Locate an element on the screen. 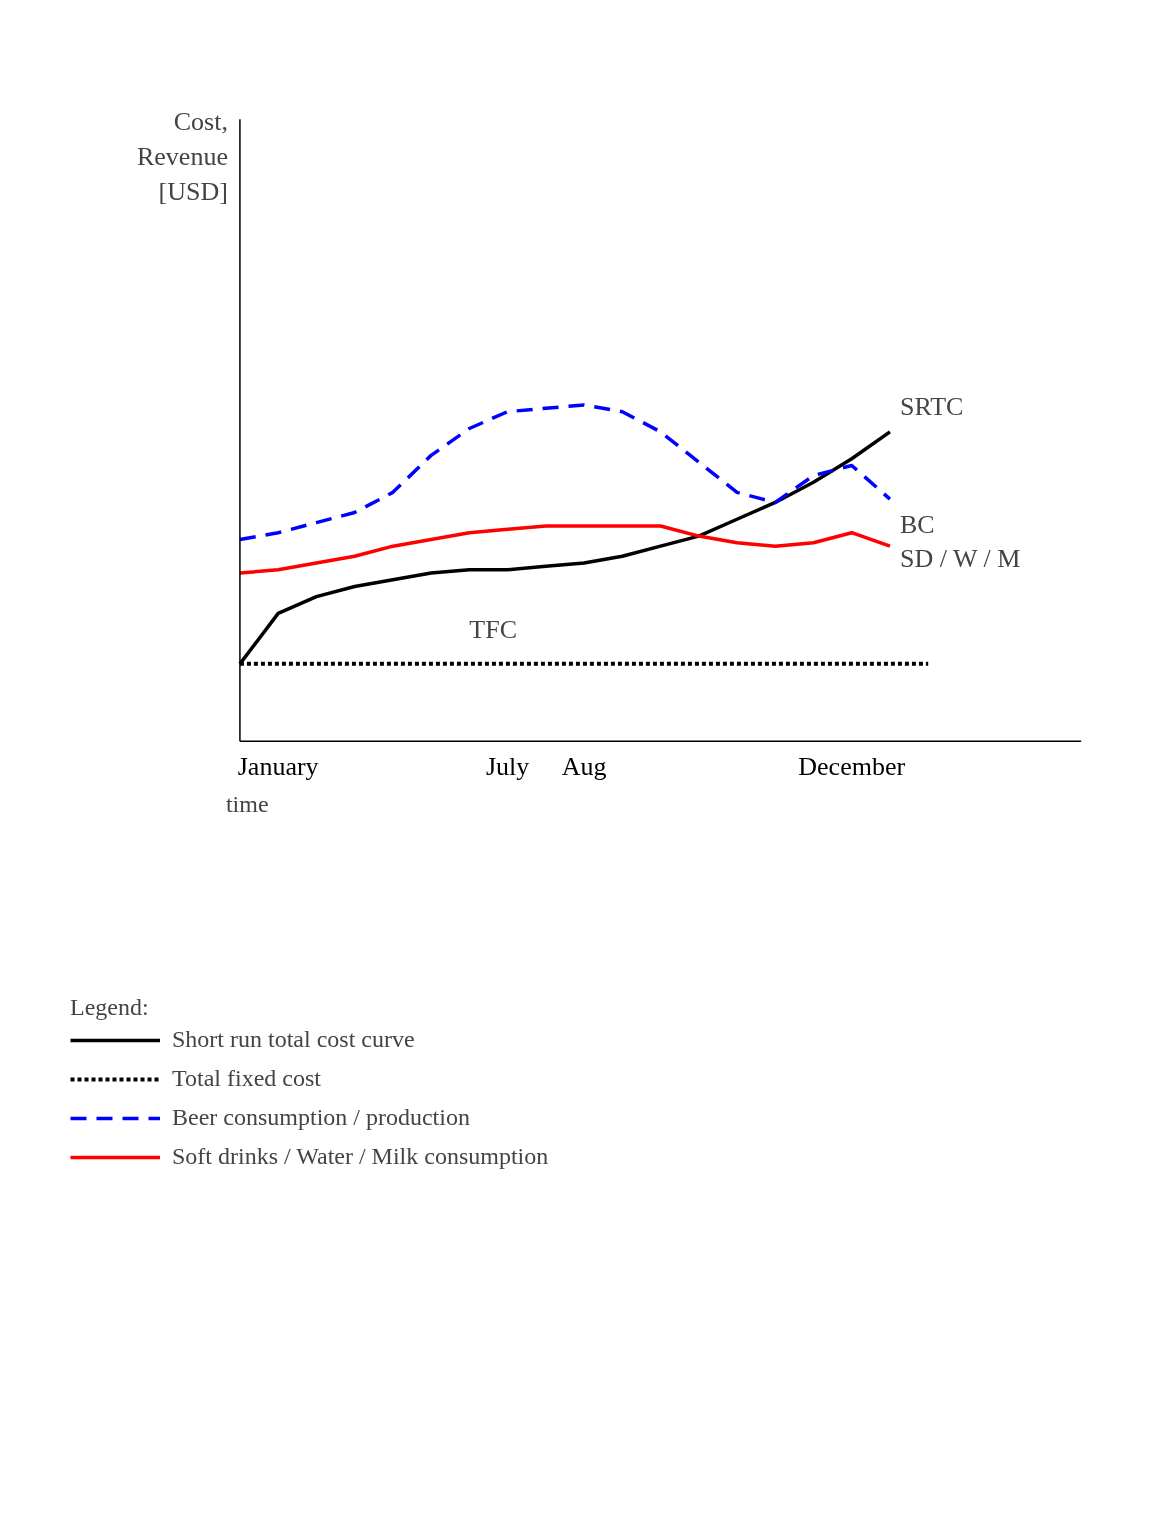 This screenshot has height=1529, width=1150. x-tick-label: December is located at coordinates (852, 767).